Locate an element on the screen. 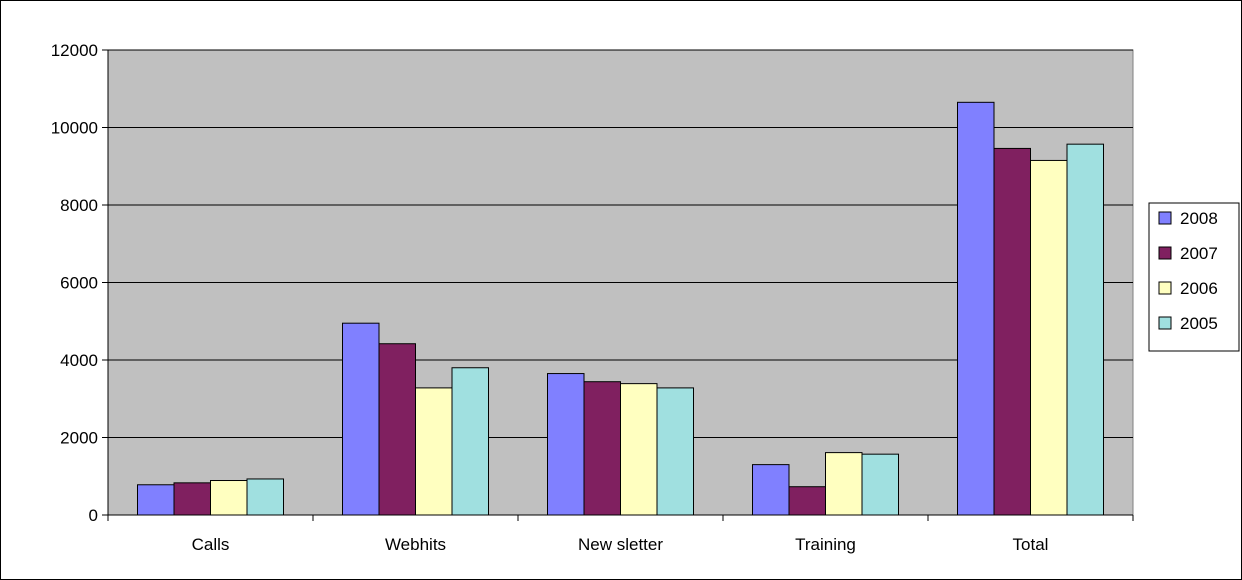 The height and width of the screenshot is (580, 1242). legend-label-2007: 2007 is located at coordinates (1199, 253).